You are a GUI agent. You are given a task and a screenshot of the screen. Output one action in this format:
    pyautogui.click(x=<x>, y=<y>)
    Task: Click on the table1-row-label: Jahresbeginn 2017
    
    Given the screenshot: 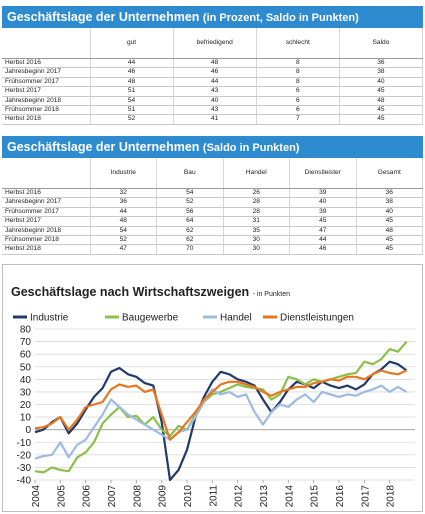 What is the action you would take?
    pyautogui.click(x=46, y=72)
    